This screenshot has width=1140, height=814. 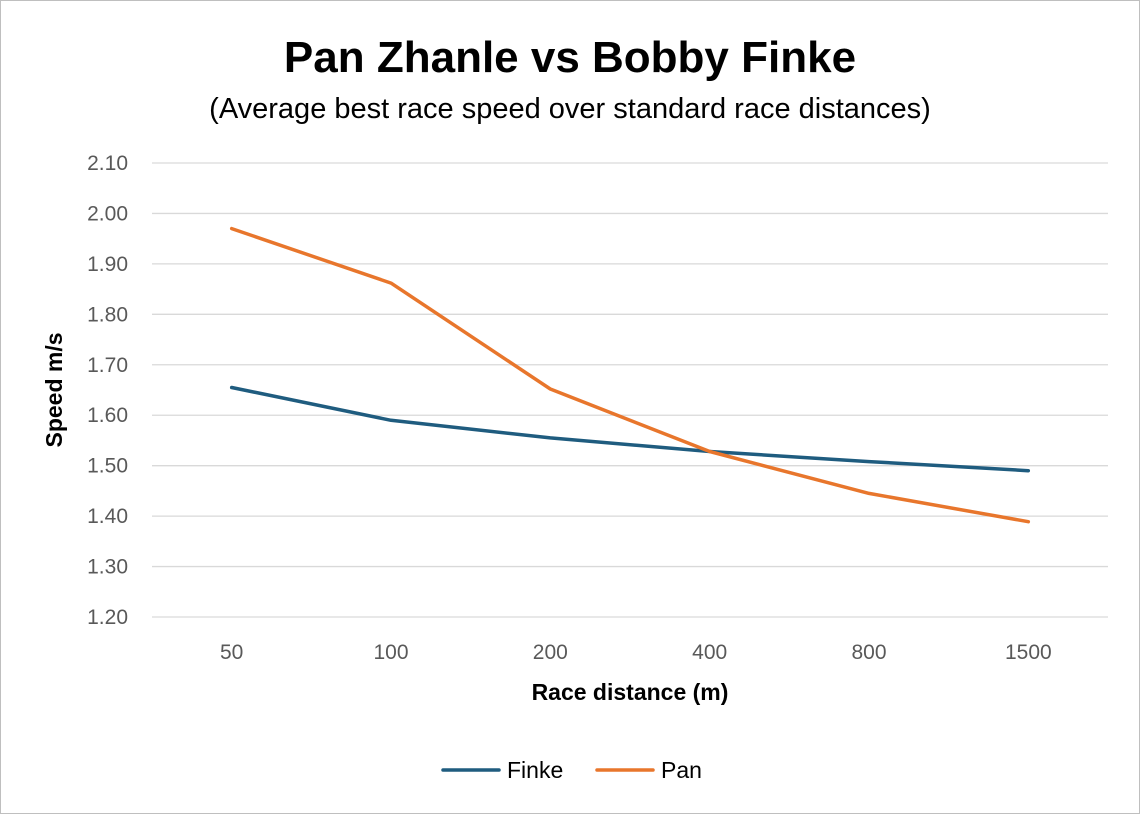 What do you see at coordinates (570, 57) in the screenshot?
I see `chart-title: Pan Zhanle vs Bobby Finke` at bounding box center [570, 57].